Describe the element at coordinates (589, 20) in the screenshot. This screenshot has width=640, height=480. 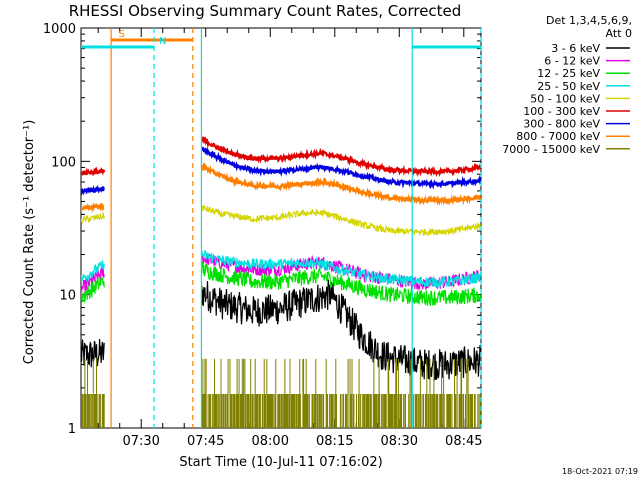
I see `legend-header-detectors: Det 1,3,4,5,6,9,` at that location.